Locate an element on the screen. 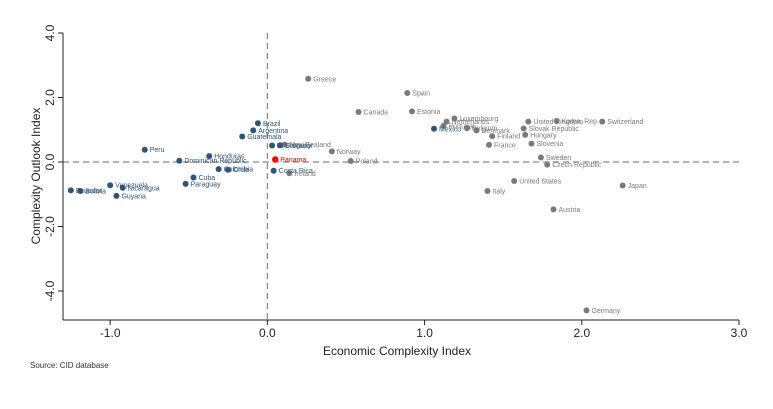 This screenshot has width=773, height=409. y-axis-title: Complexity Outlook Index is located at coordinates (36, 176).